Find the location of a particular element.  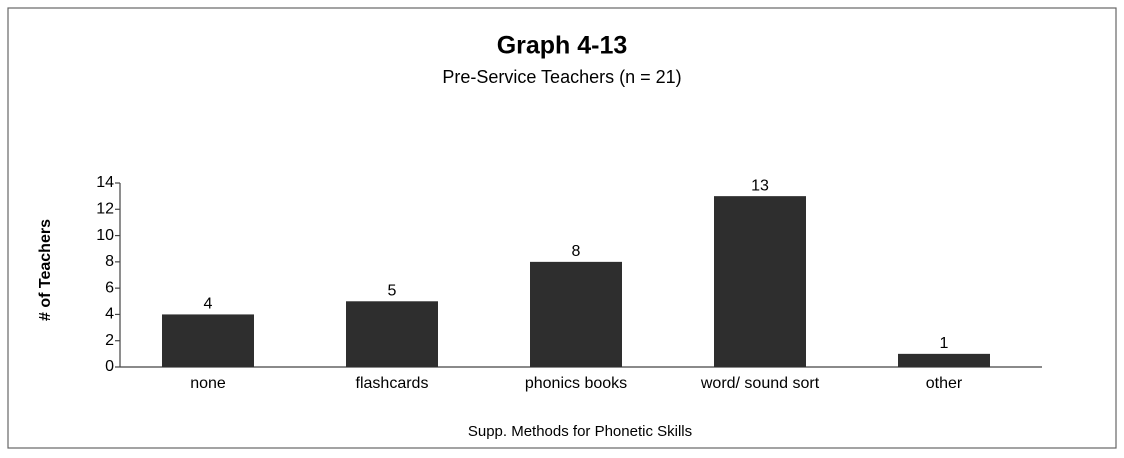

y-tick-label: 4 is located at coordinates (109, 314).